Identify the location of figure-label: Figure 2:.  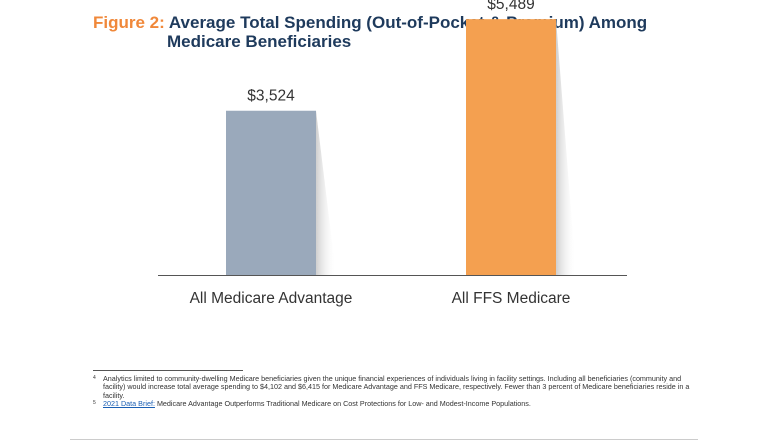
(129, 22).